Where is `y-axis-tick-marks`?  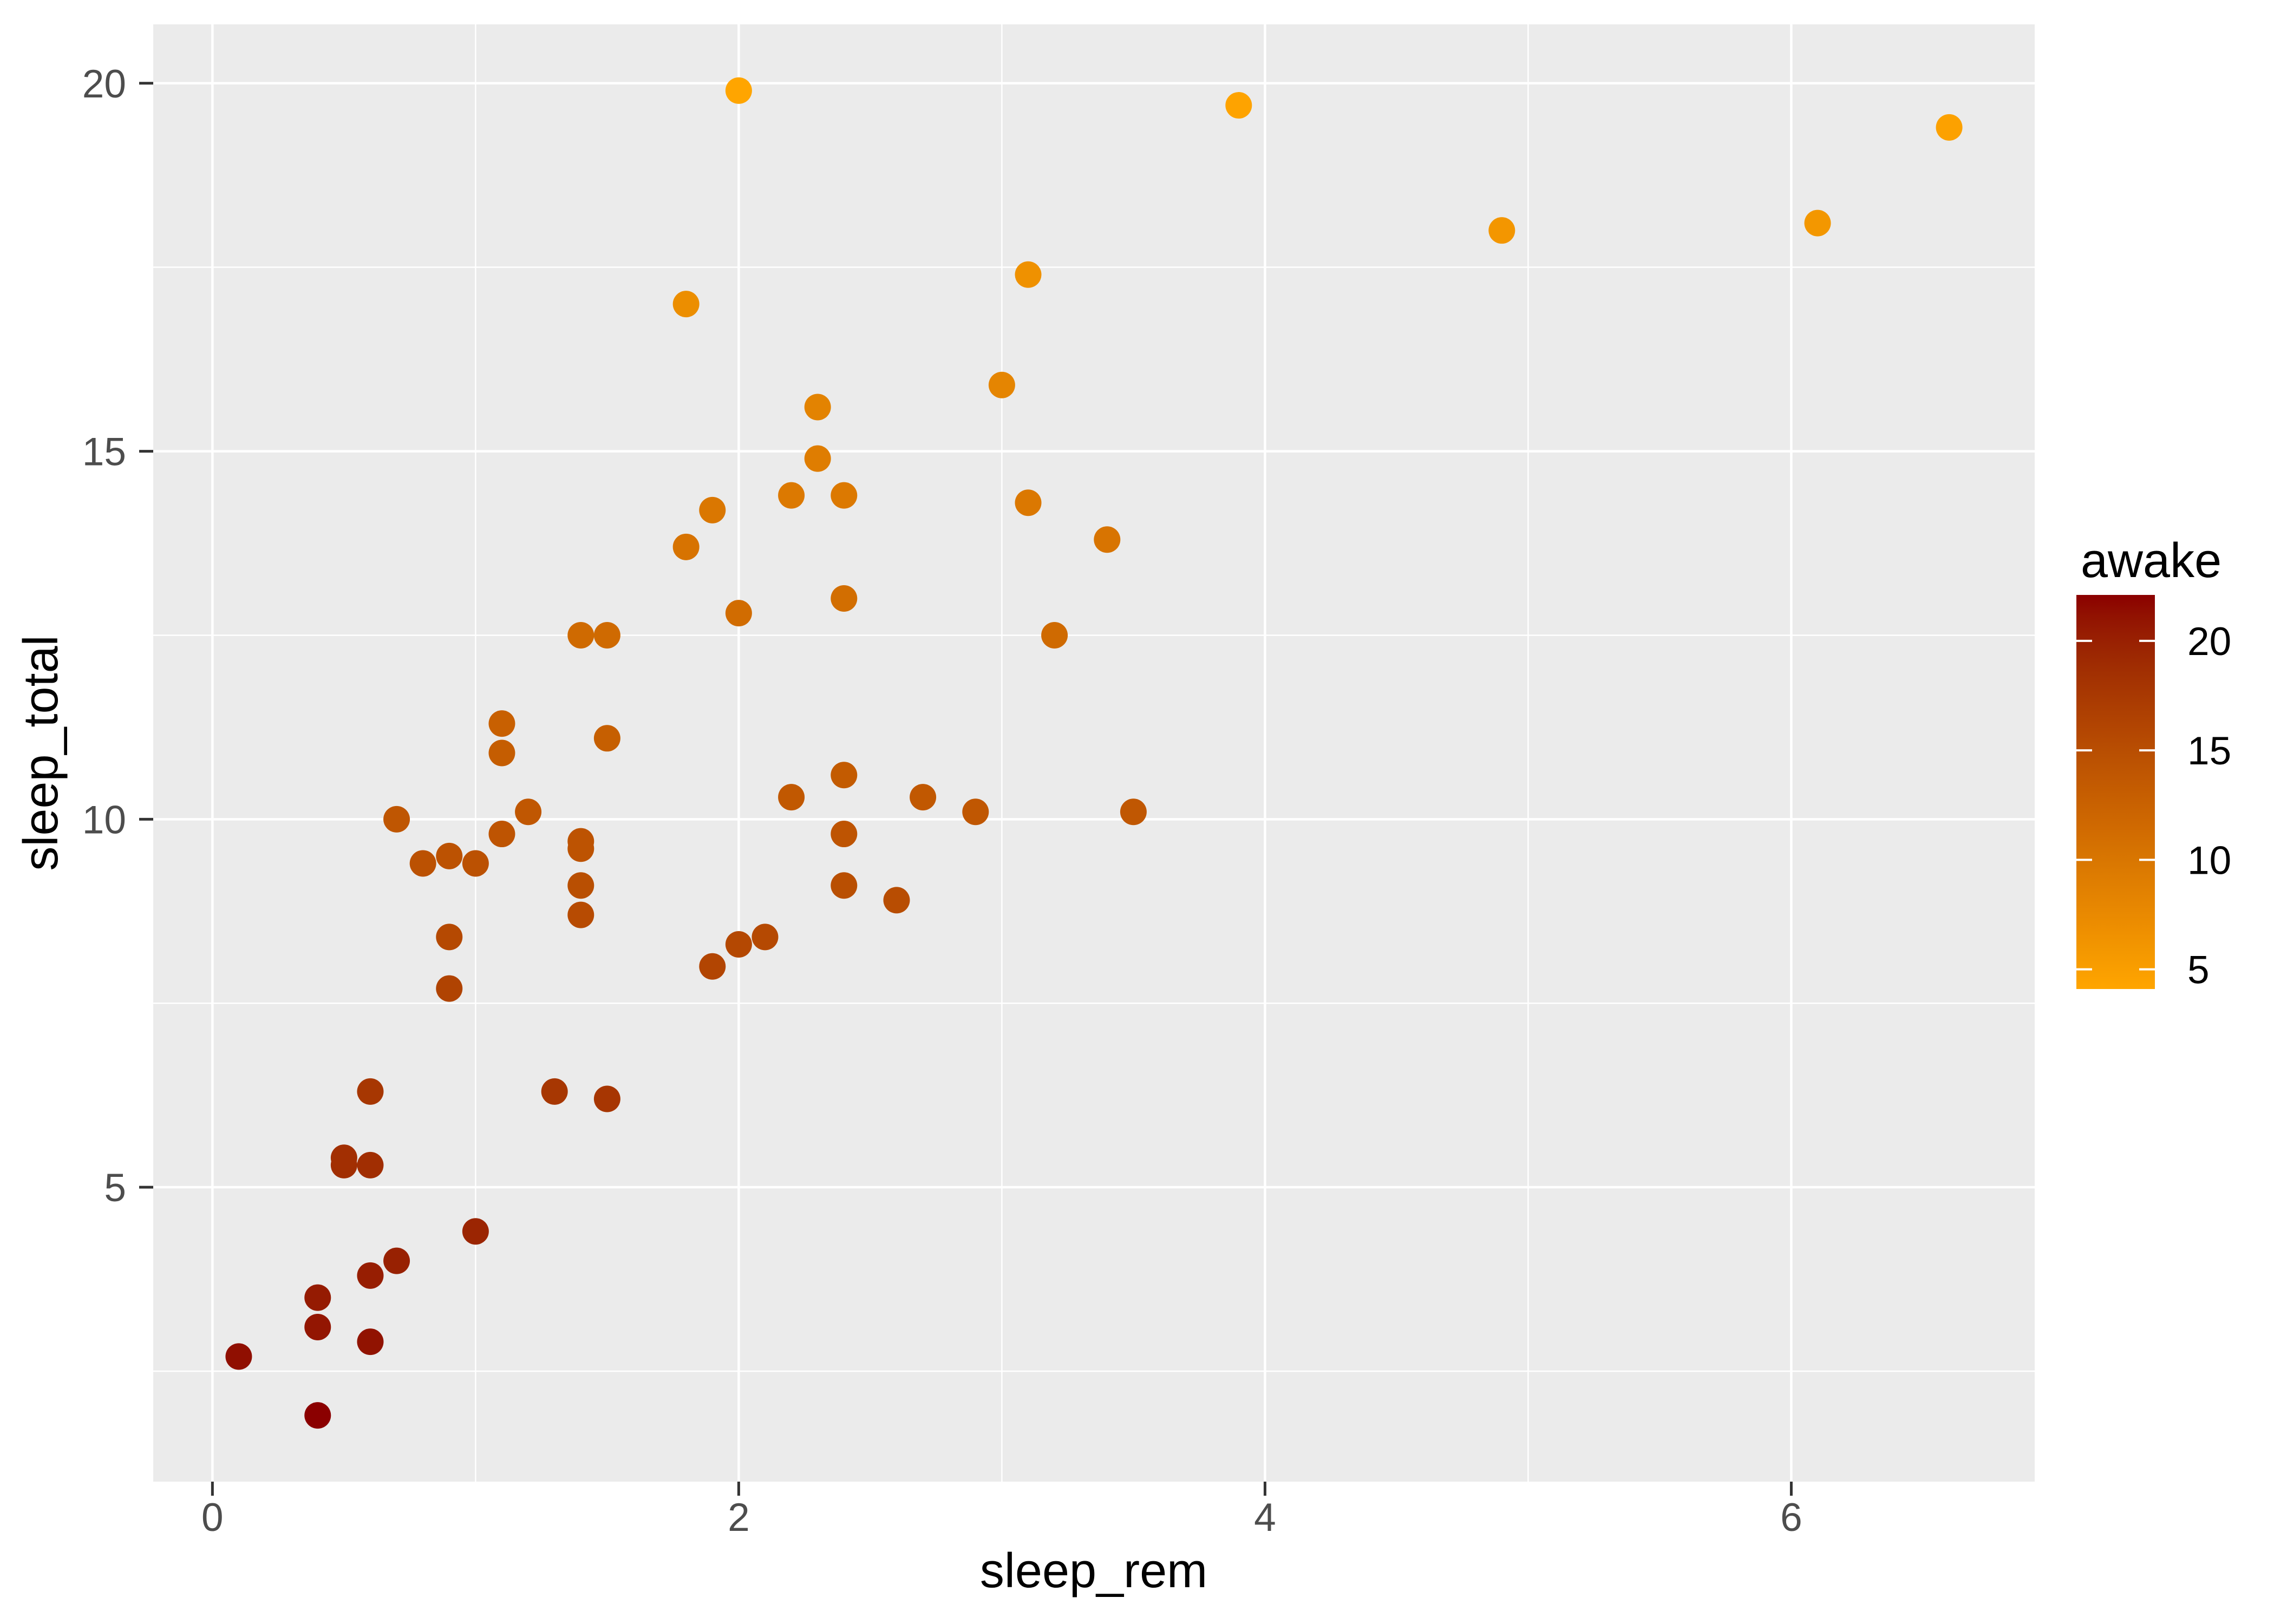 y-axis-tick-marks is located at coordinates (146, 635).